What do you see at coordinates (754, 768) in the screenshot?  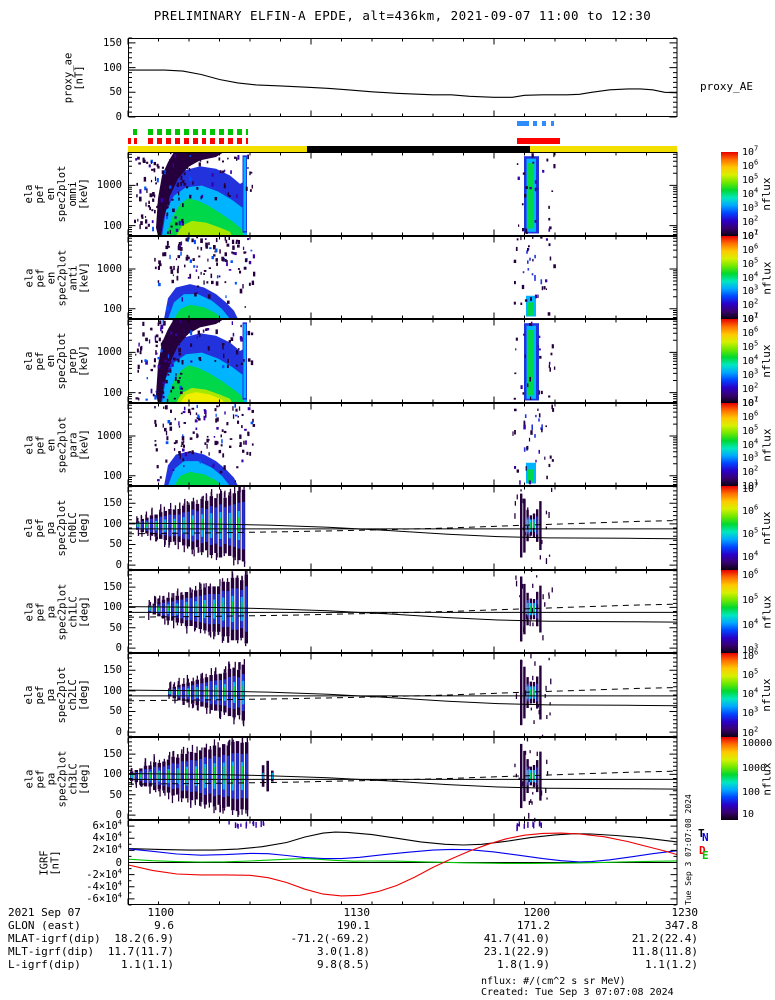 I see `colorbar-tick: 1000` at bounding box center [754, 768].